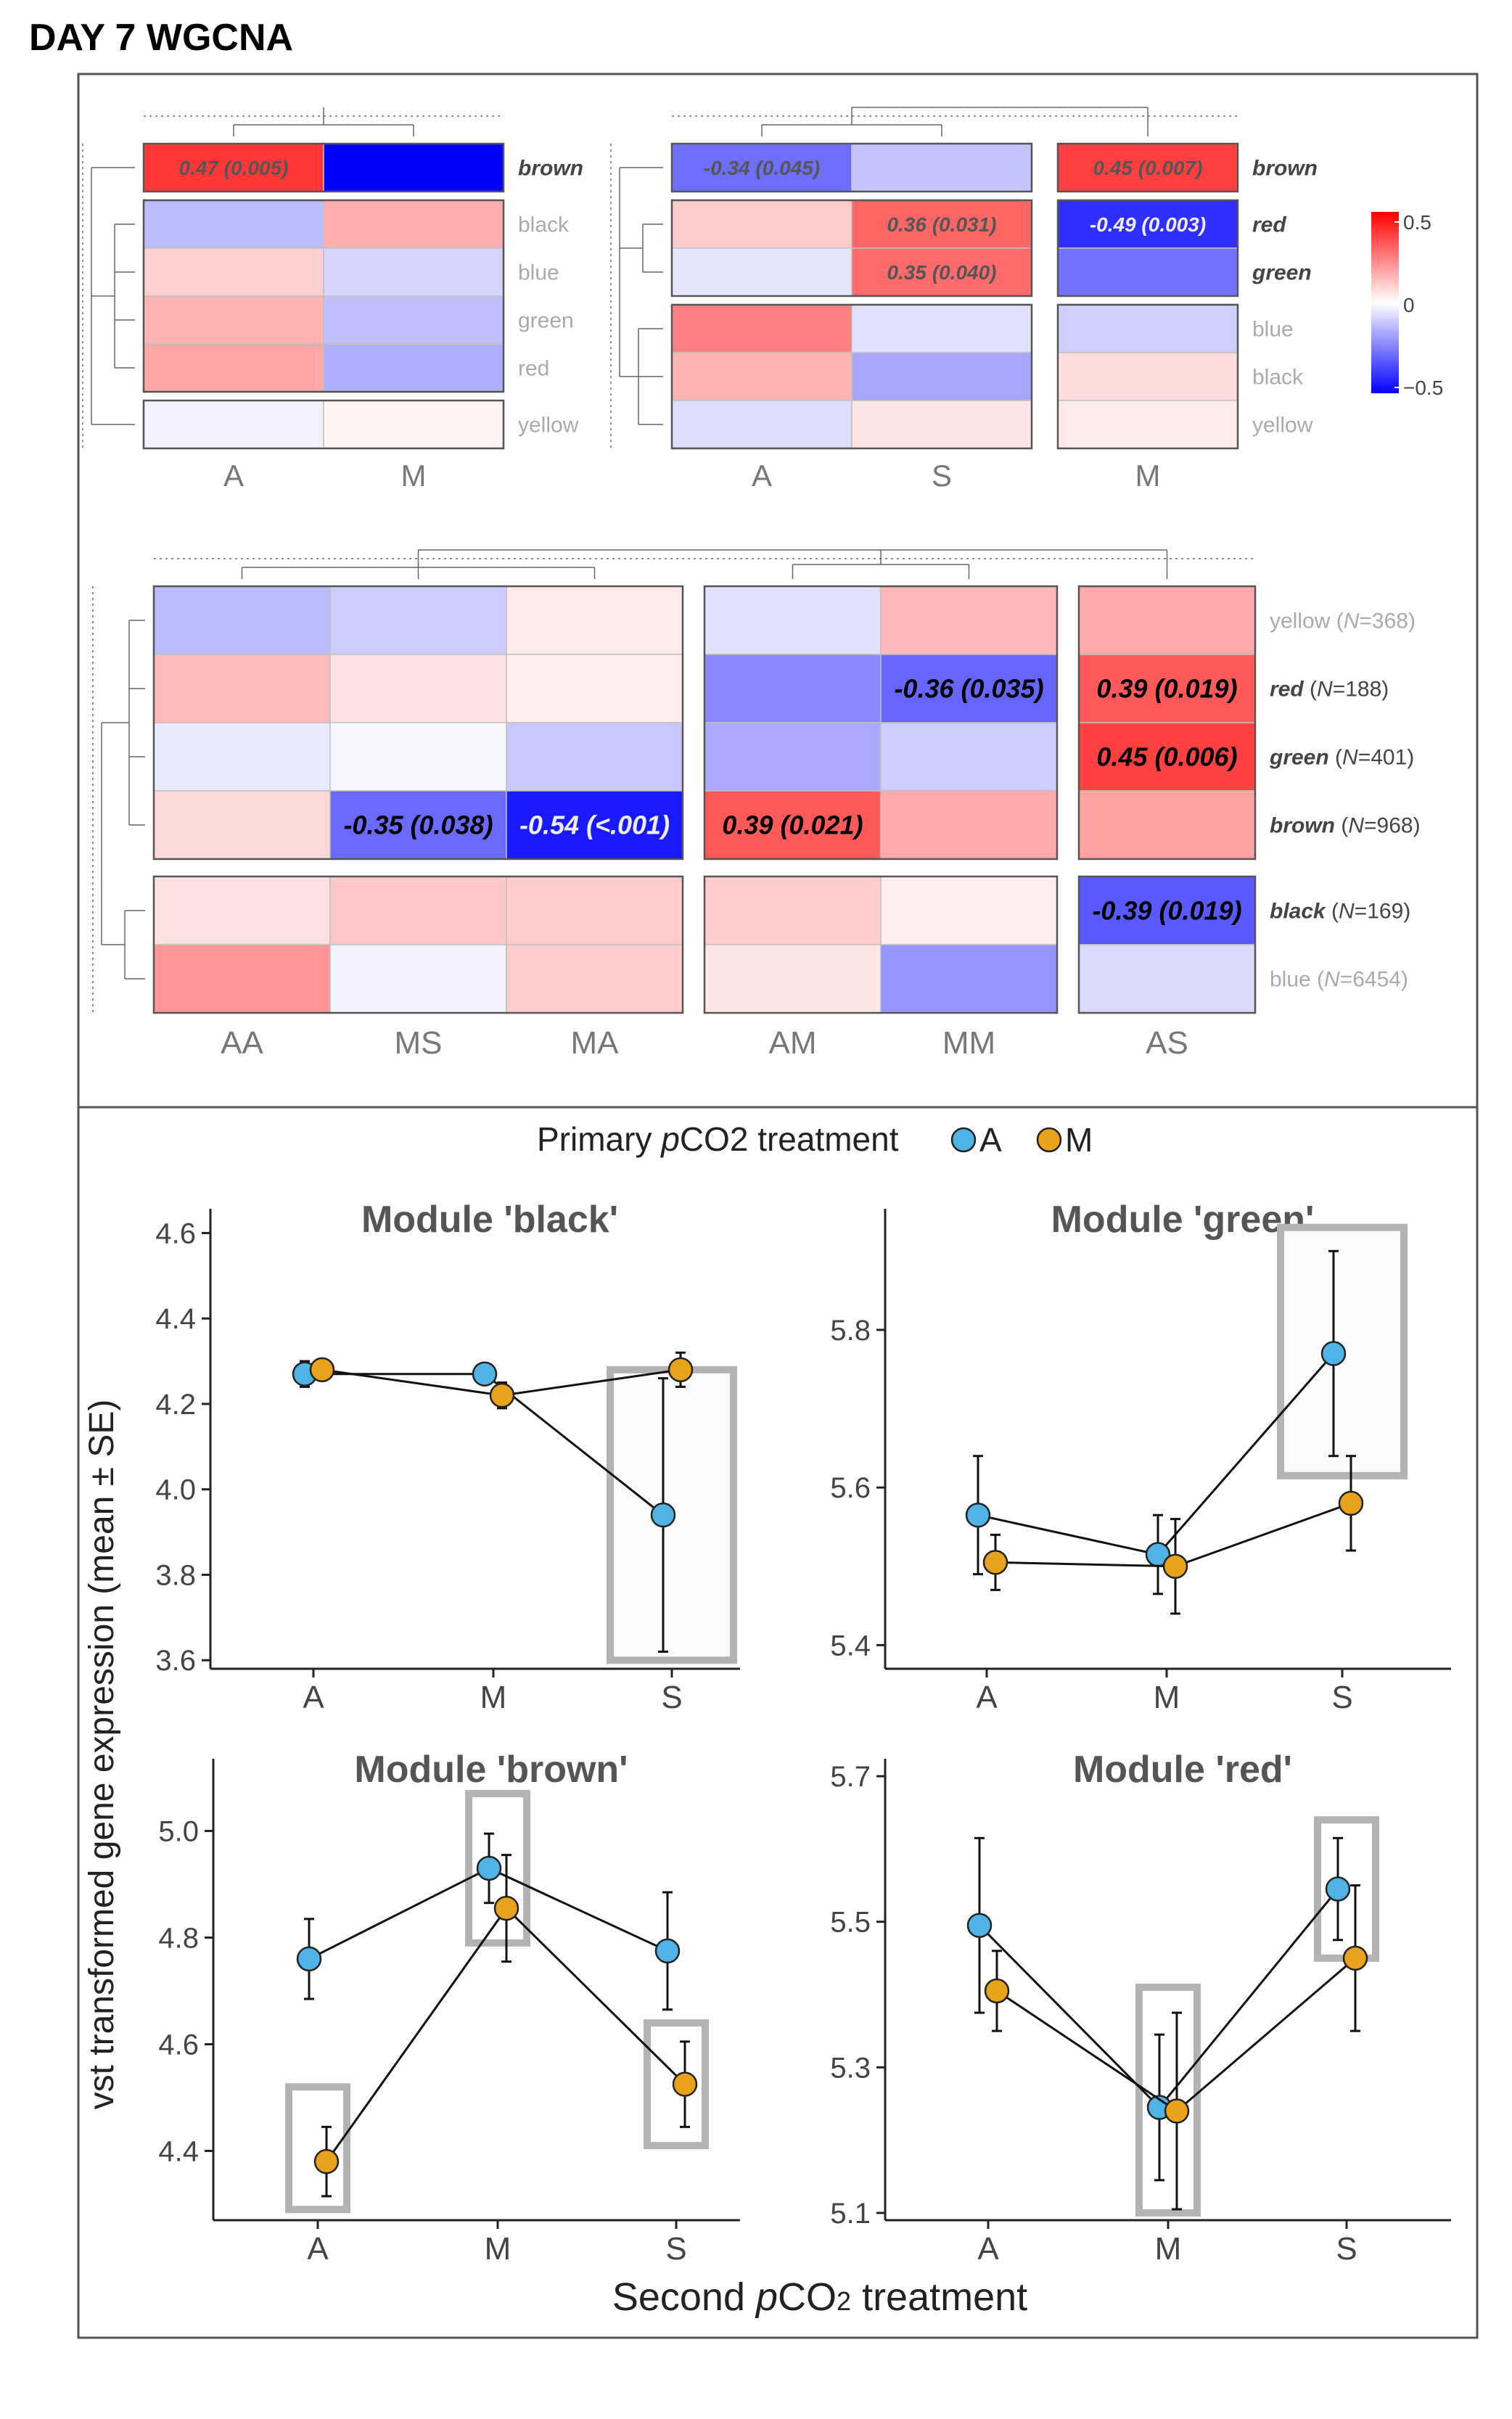 This screenshot has width=1512, height=2419. I want to click on highlight-box, so click(1168, 2100).